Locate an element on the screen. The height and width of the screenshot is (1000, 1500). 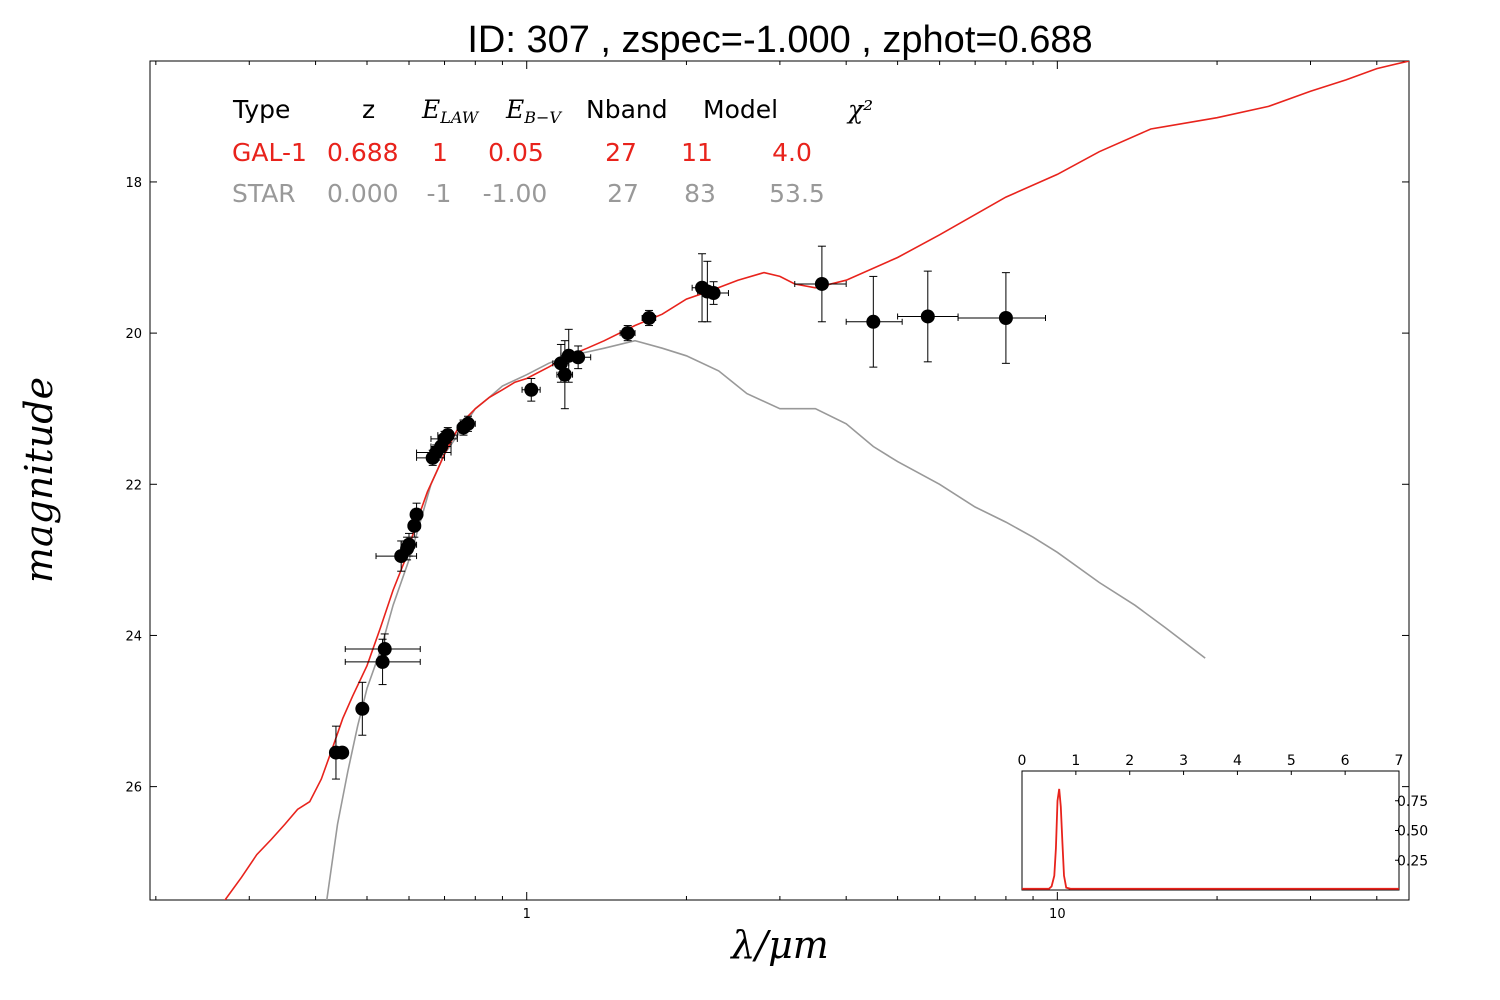
header-model: Model is located at coordinates (740, 109).